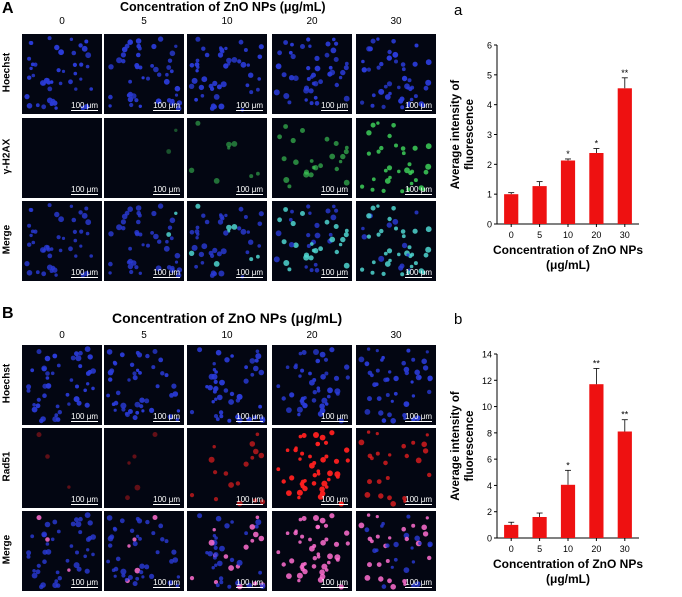 The width and height of the screenshot is (682, 597). What do you see at coordinates (458, 10) in the screenshot?
I see `chart-a-letter: a` at bounding box center [458, 10].